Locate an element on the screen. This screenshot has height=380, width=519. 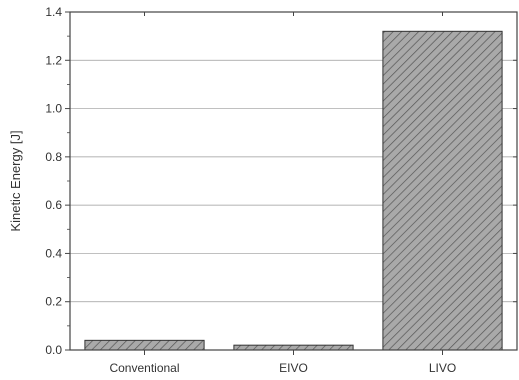
bar-eivo is located at coordinates (293, 347).